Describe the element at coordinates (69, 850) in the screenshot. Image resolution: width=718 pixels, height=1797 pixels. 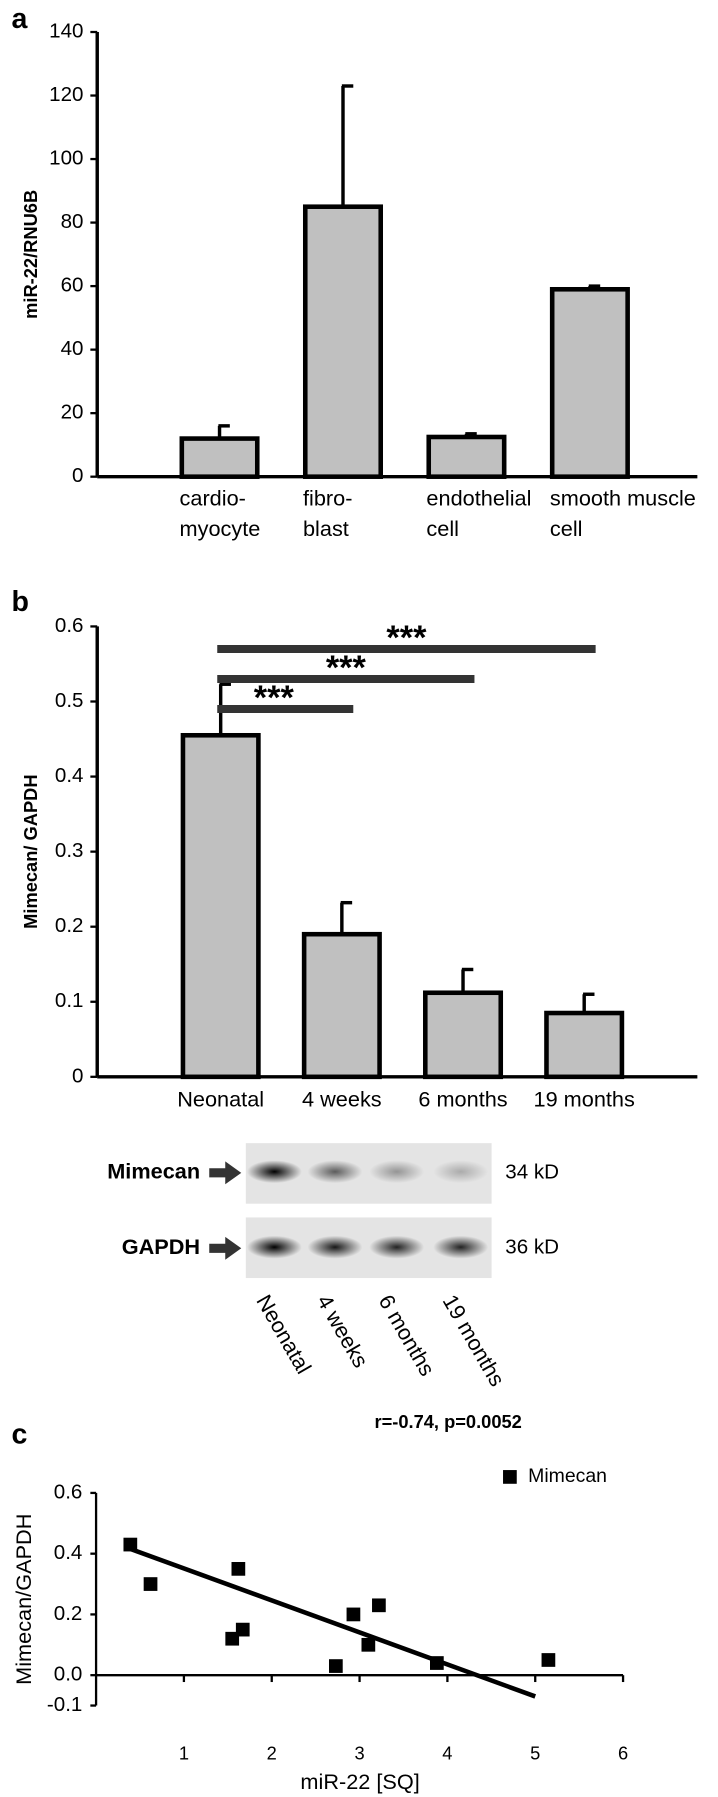
I see `y-tick-label: 0.3` at that location.